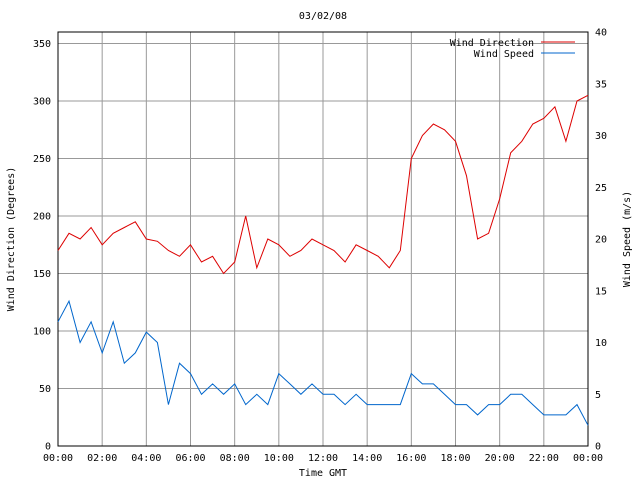 The image size is (640, 480). I want to click on y-axis-right-label: Wind Speed (m/s), so click(627, 239).